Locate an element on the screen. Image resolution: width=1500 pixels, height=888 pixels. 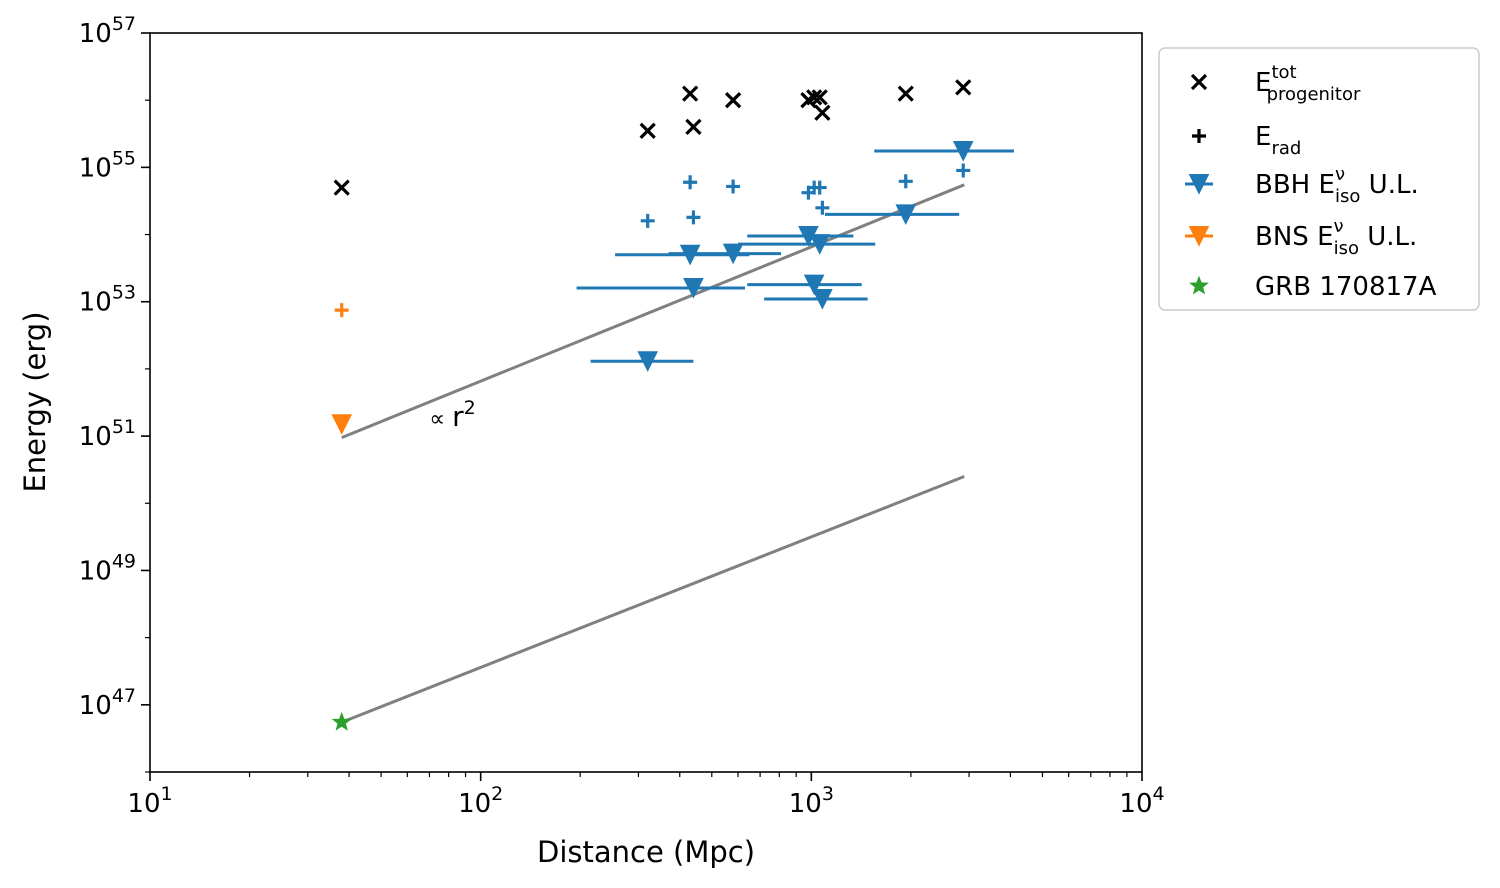
legend-label-BNS_Eiso_UL: BNS Eν iso U.L. is located at coordinates (1336, 237).